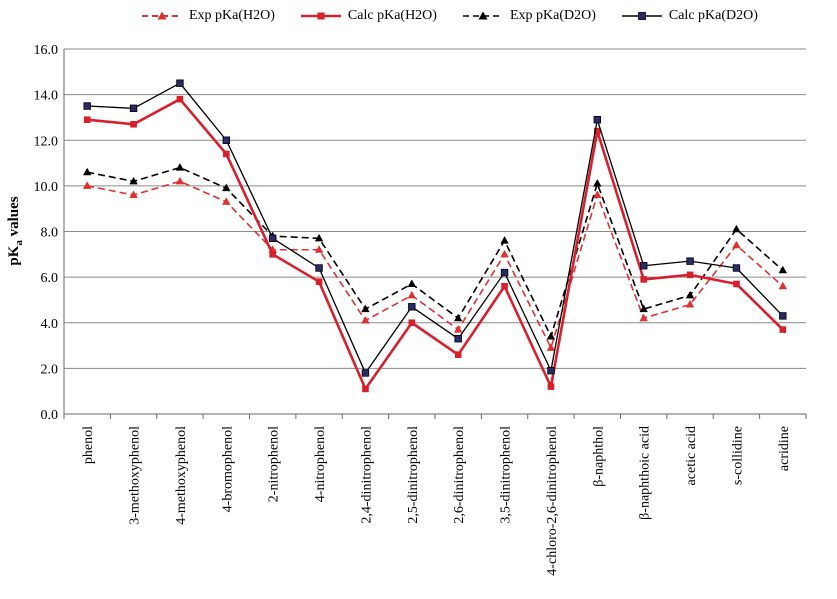 This screenshot has height=599, width=837. What do you see at coordinates (713, 15) in the screenshot?
I see `legend-label-calc-d2o: Calc pKa(D2O)` at bounding box center [713, 15].